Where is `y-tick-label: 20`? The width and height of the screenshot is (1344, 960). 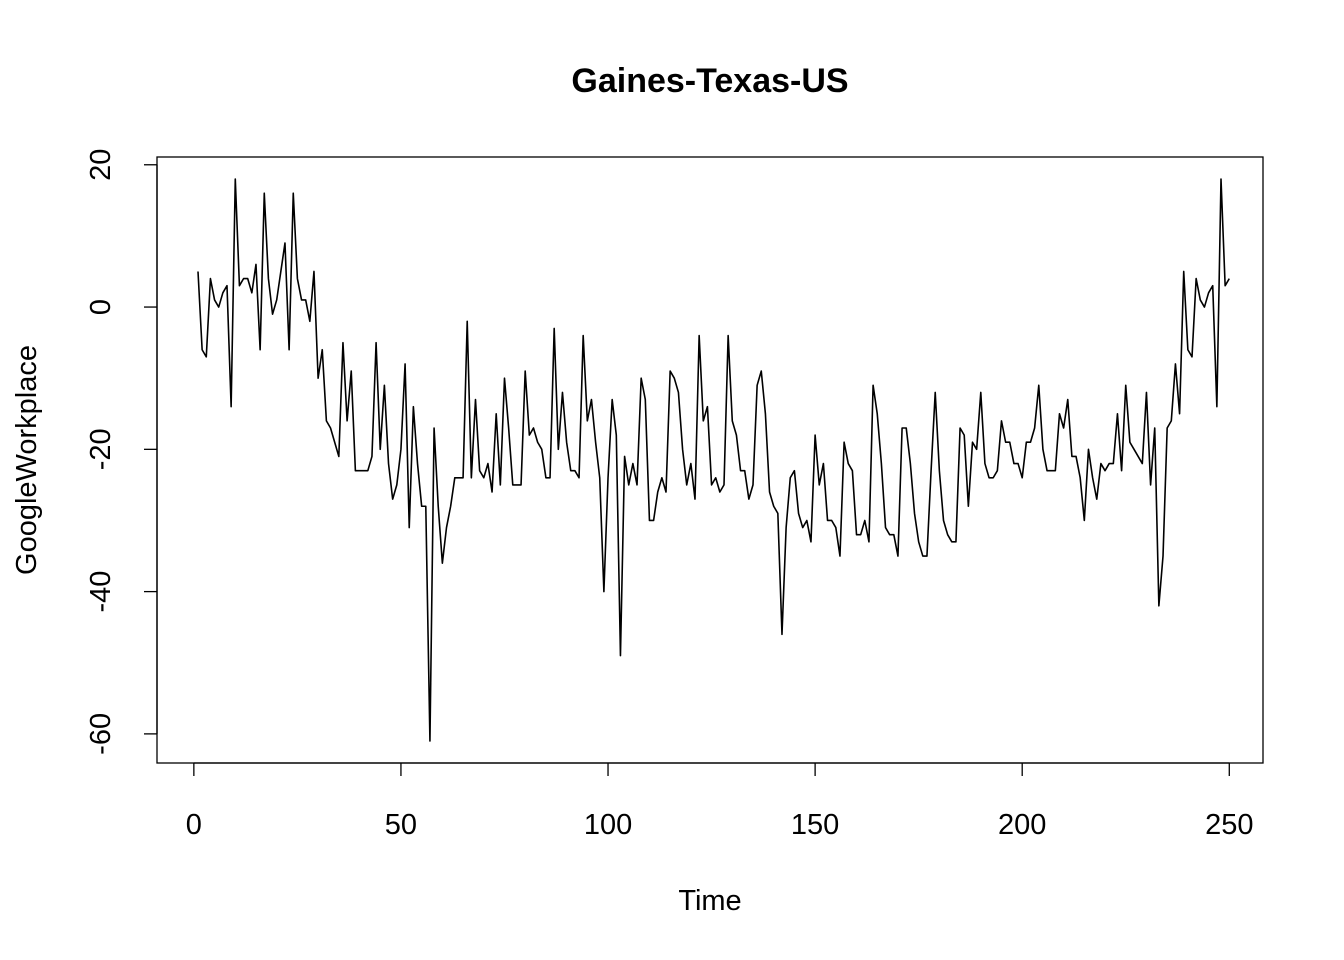 y-tick-label: 20 is located at coordinates (101, 165).